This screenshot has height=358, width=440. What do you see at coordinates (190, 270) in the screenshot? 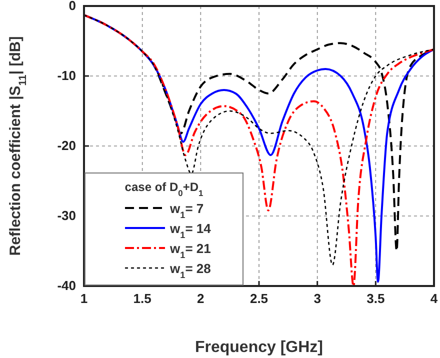
I see `legend-label: w$_{1}$= 28` at bounding box center [190, 270].